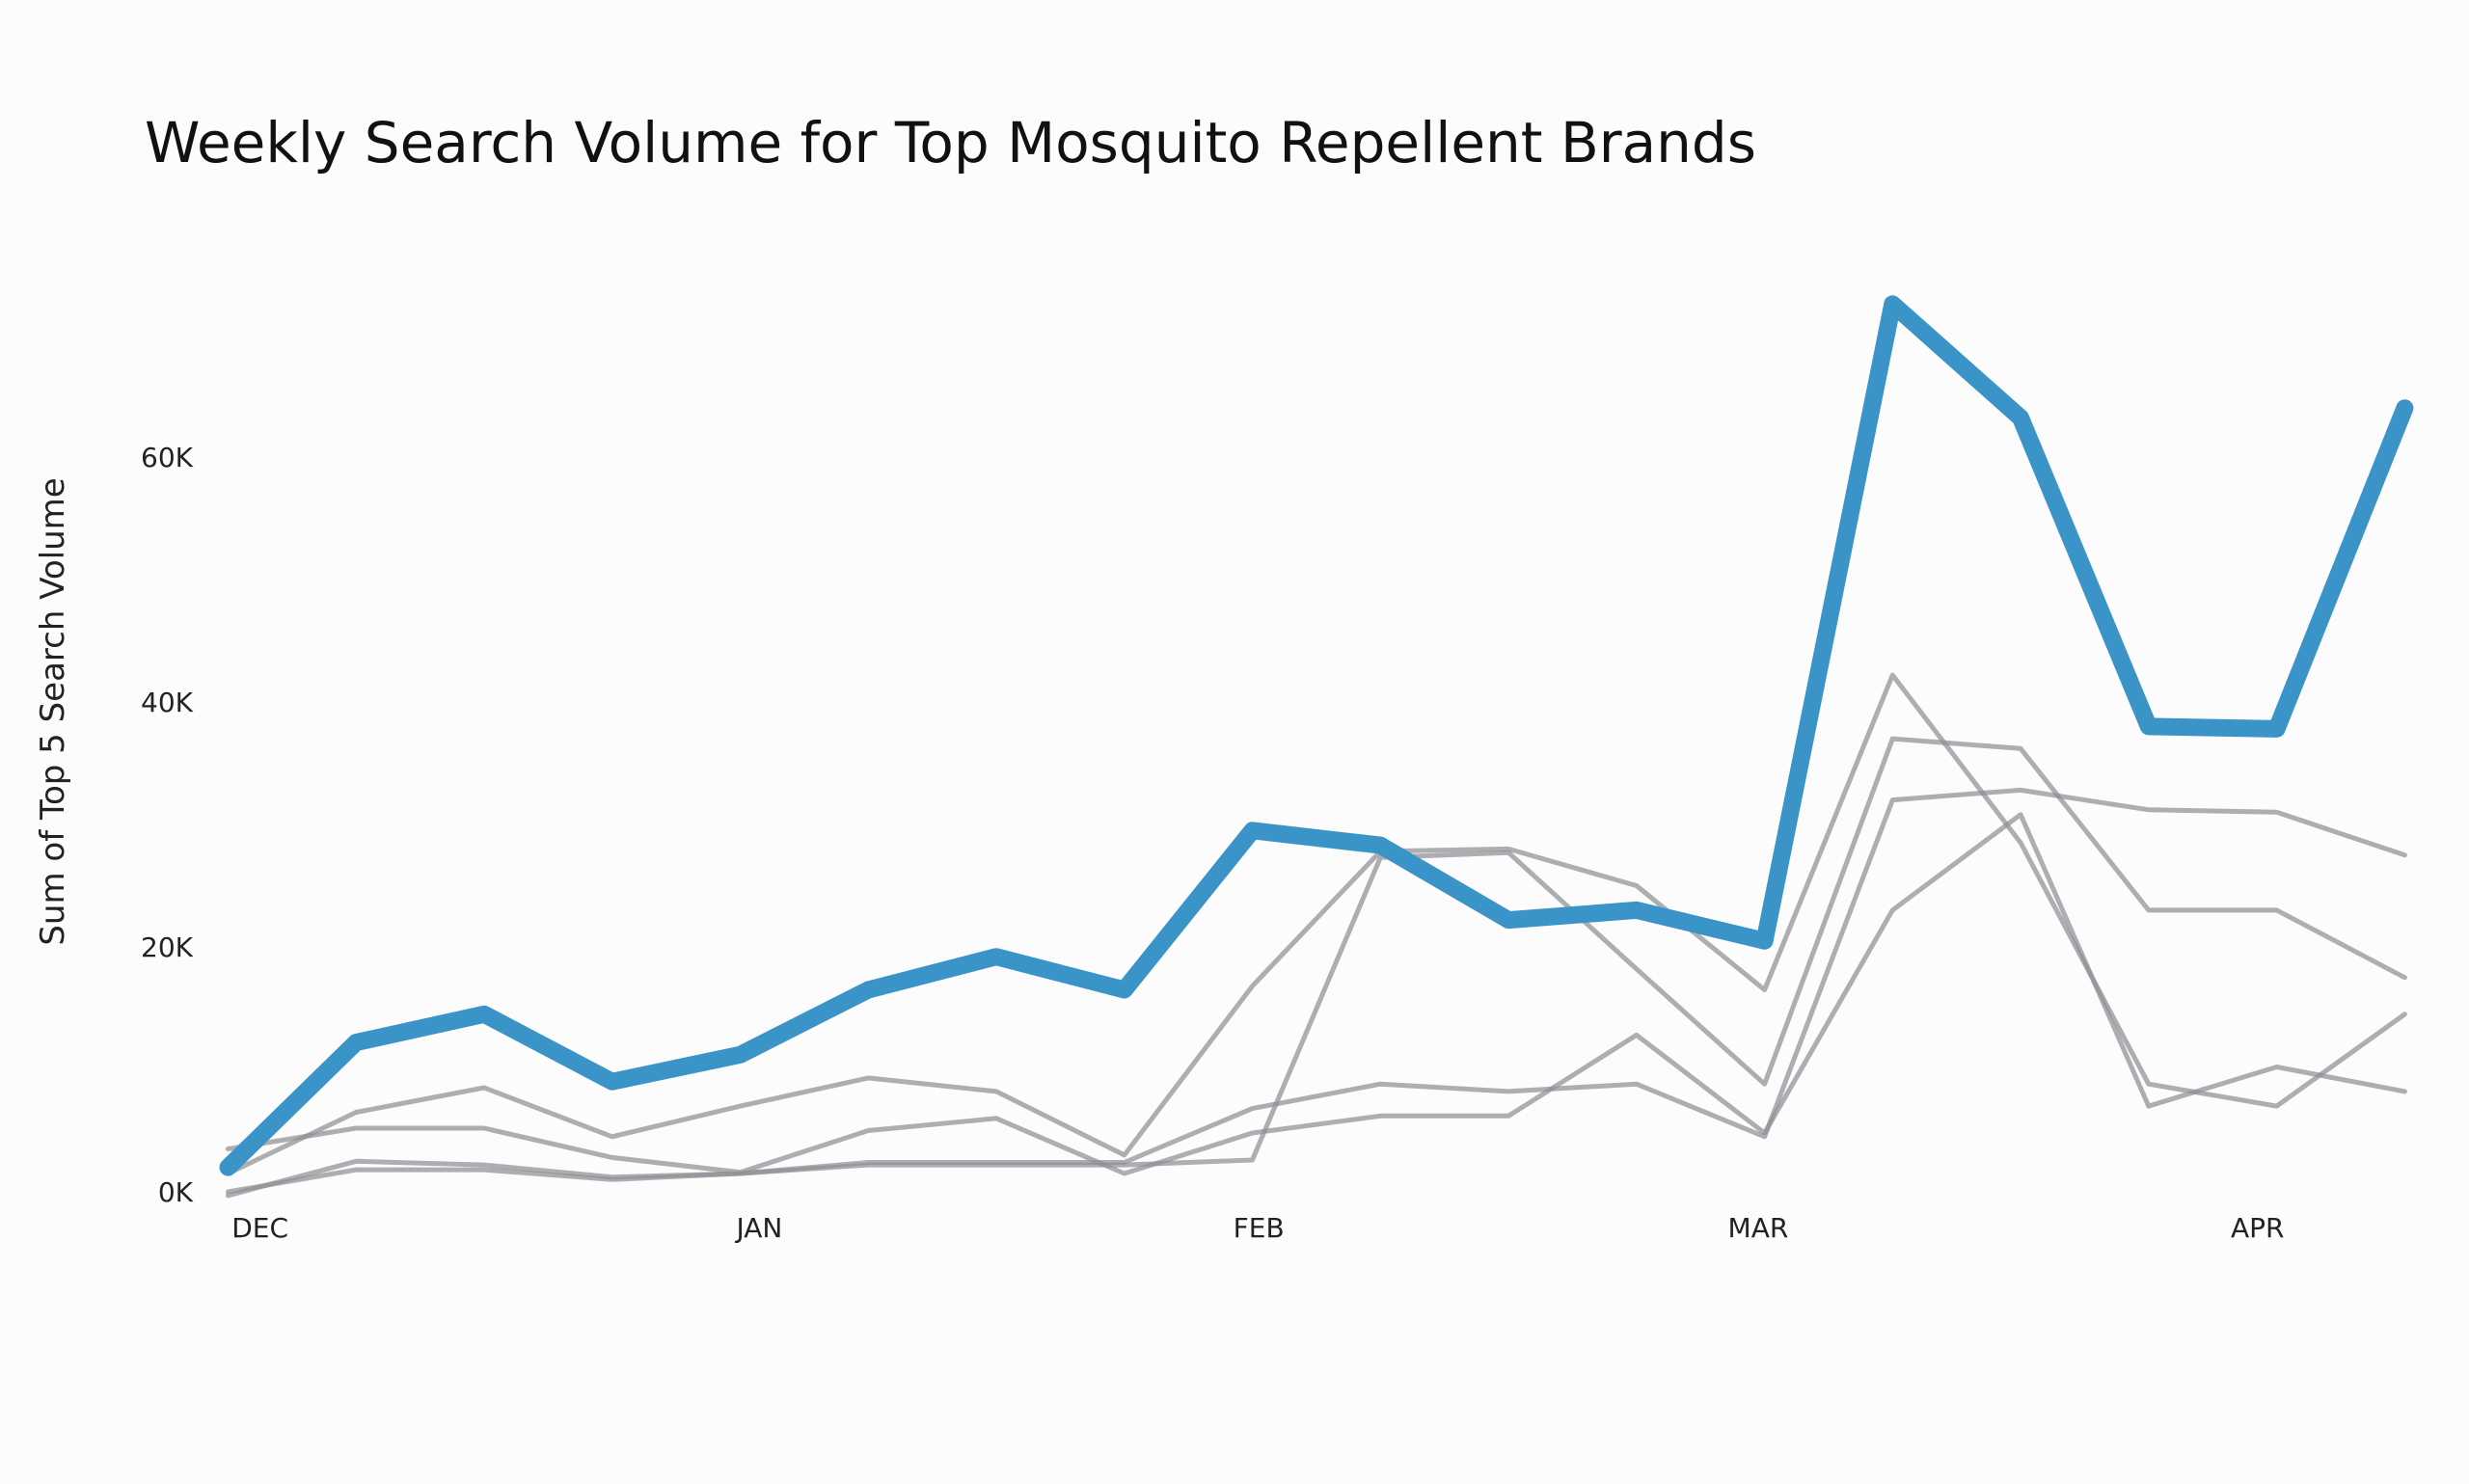  What do you see at coordinates (758, 1228) in the screenshot?
I see `x-tick-label: JAN` at bounding box center [758, 1228].